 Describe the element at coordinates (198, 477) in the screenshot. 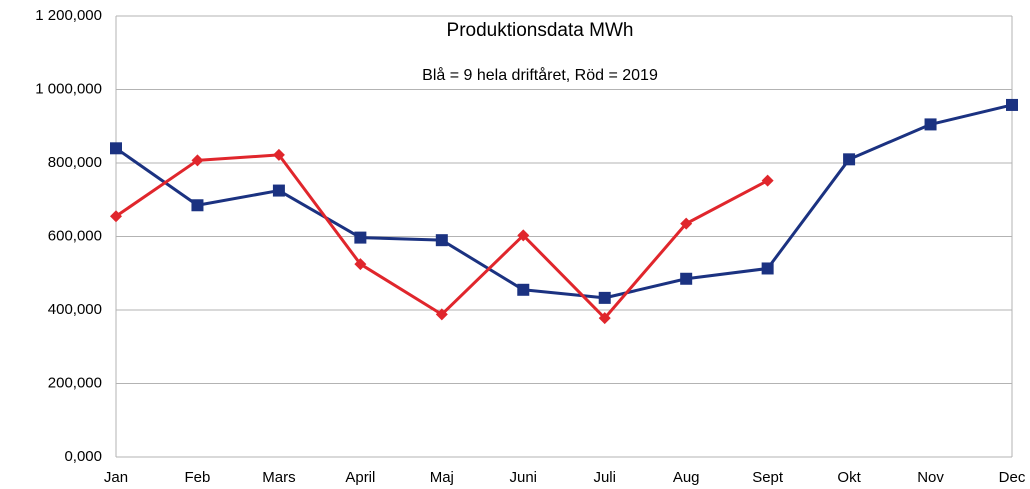

I see `x-tick-label: Feb` at that location.